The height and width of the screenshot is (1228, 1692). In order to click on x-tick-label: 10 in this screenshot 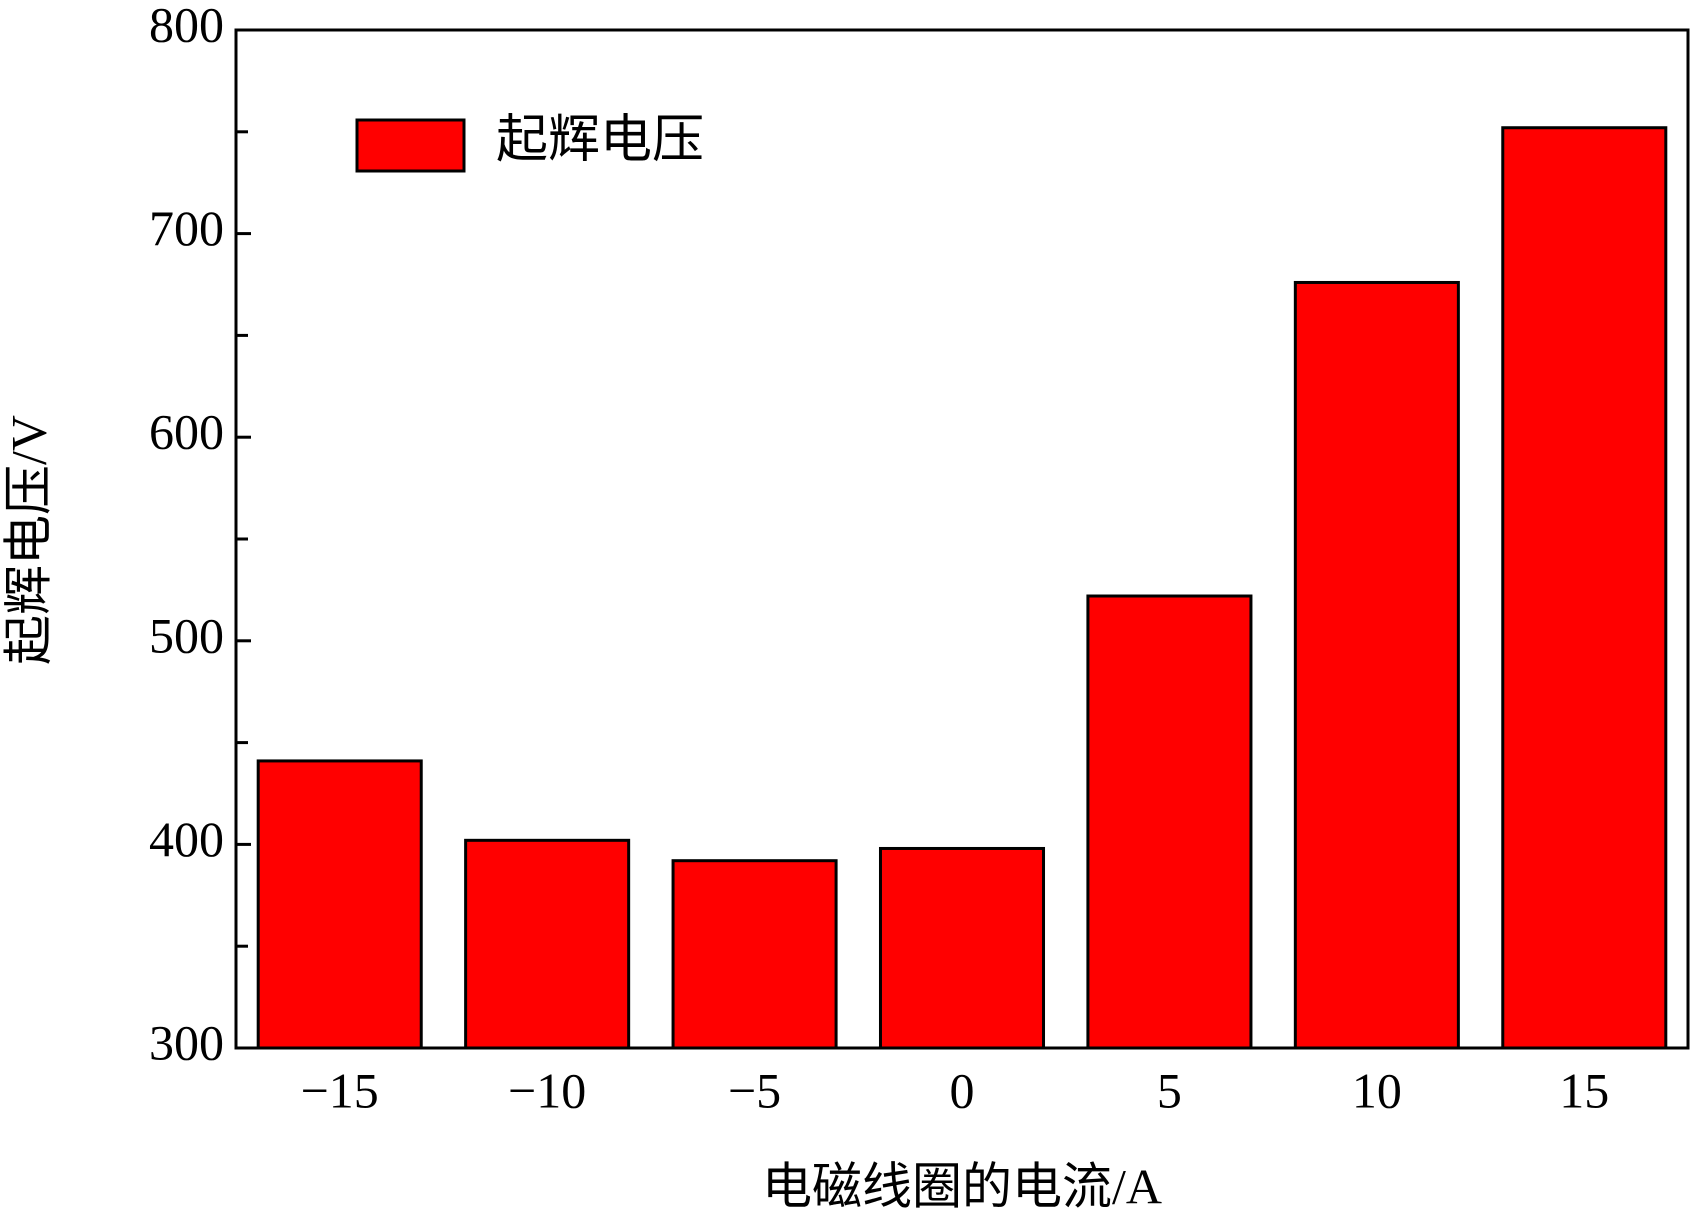, I will do `click(1377, 1090)`.